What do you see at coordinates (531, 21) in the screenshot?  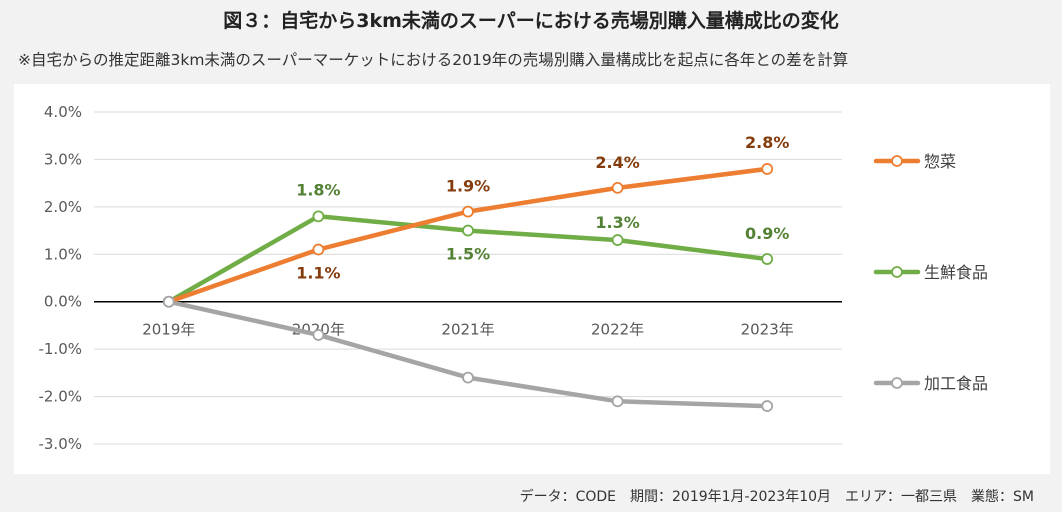 I see `chart-title: 図３：自宅から3km未満のスーパーにおける売場別購入量構成比の変化` at bounding box center [531, 21].